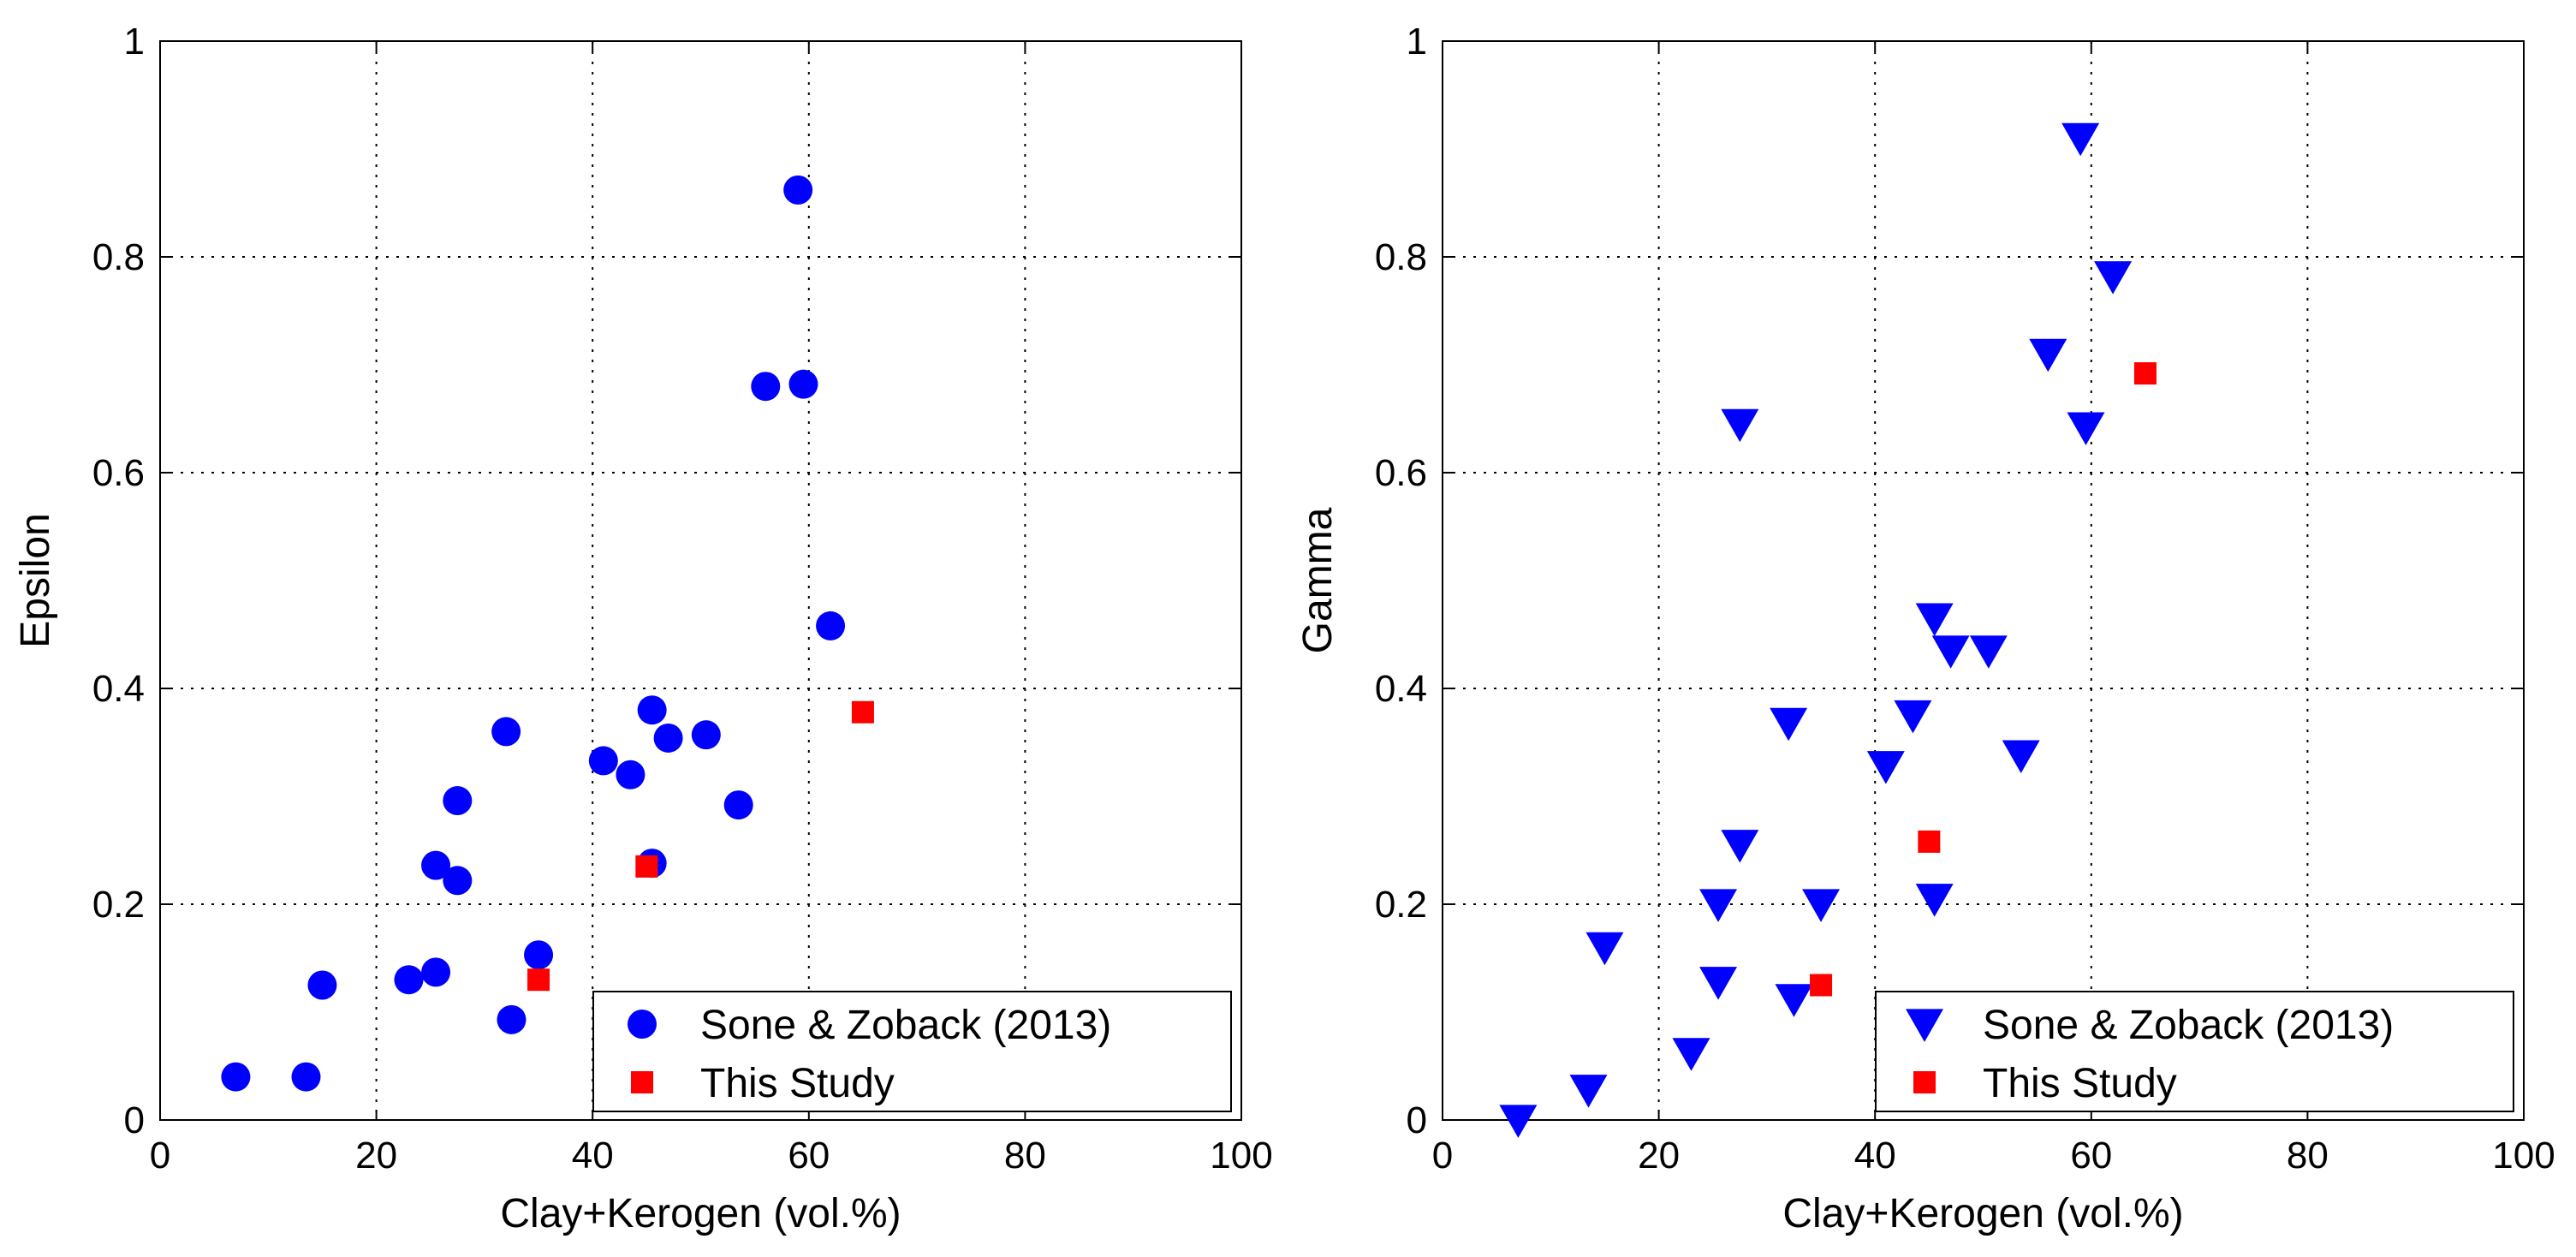 This screenshot has height=1257, width=2576. What do you see at coordinates (160, 1156) in the screenshot?
I see `epsilon-x-tick-label: 0` at bounding box center [160, 1156].